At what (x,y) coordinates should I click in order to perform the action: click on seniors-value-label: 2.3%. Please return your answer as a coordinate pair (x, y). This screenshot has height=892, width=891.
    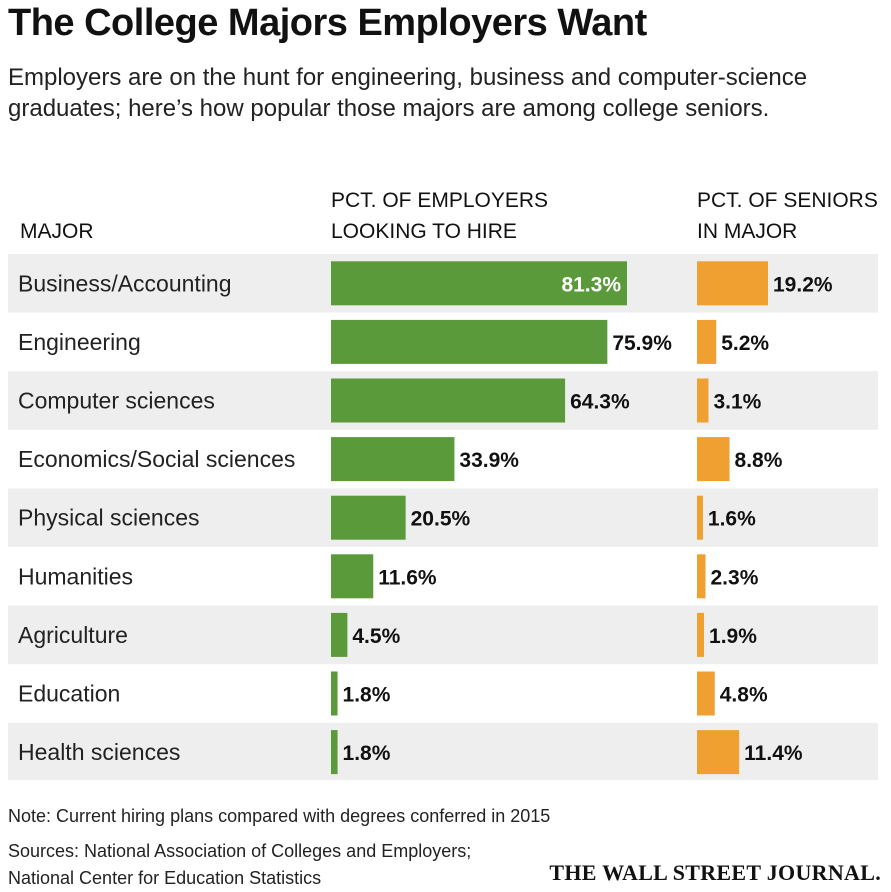
    Looking at the image, I should click on (735, 577).